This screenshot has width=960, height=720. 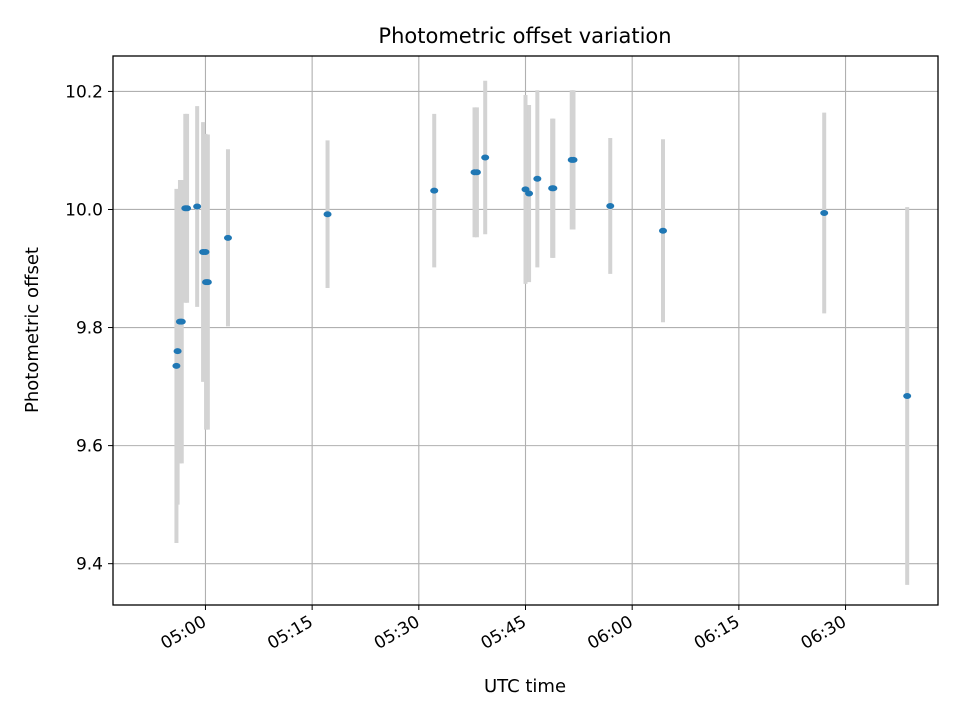 What do you see at coordinates (525, 686) in the screenshot?
I see `x-axis-label: UTC time` at bounding box center [525, 686].